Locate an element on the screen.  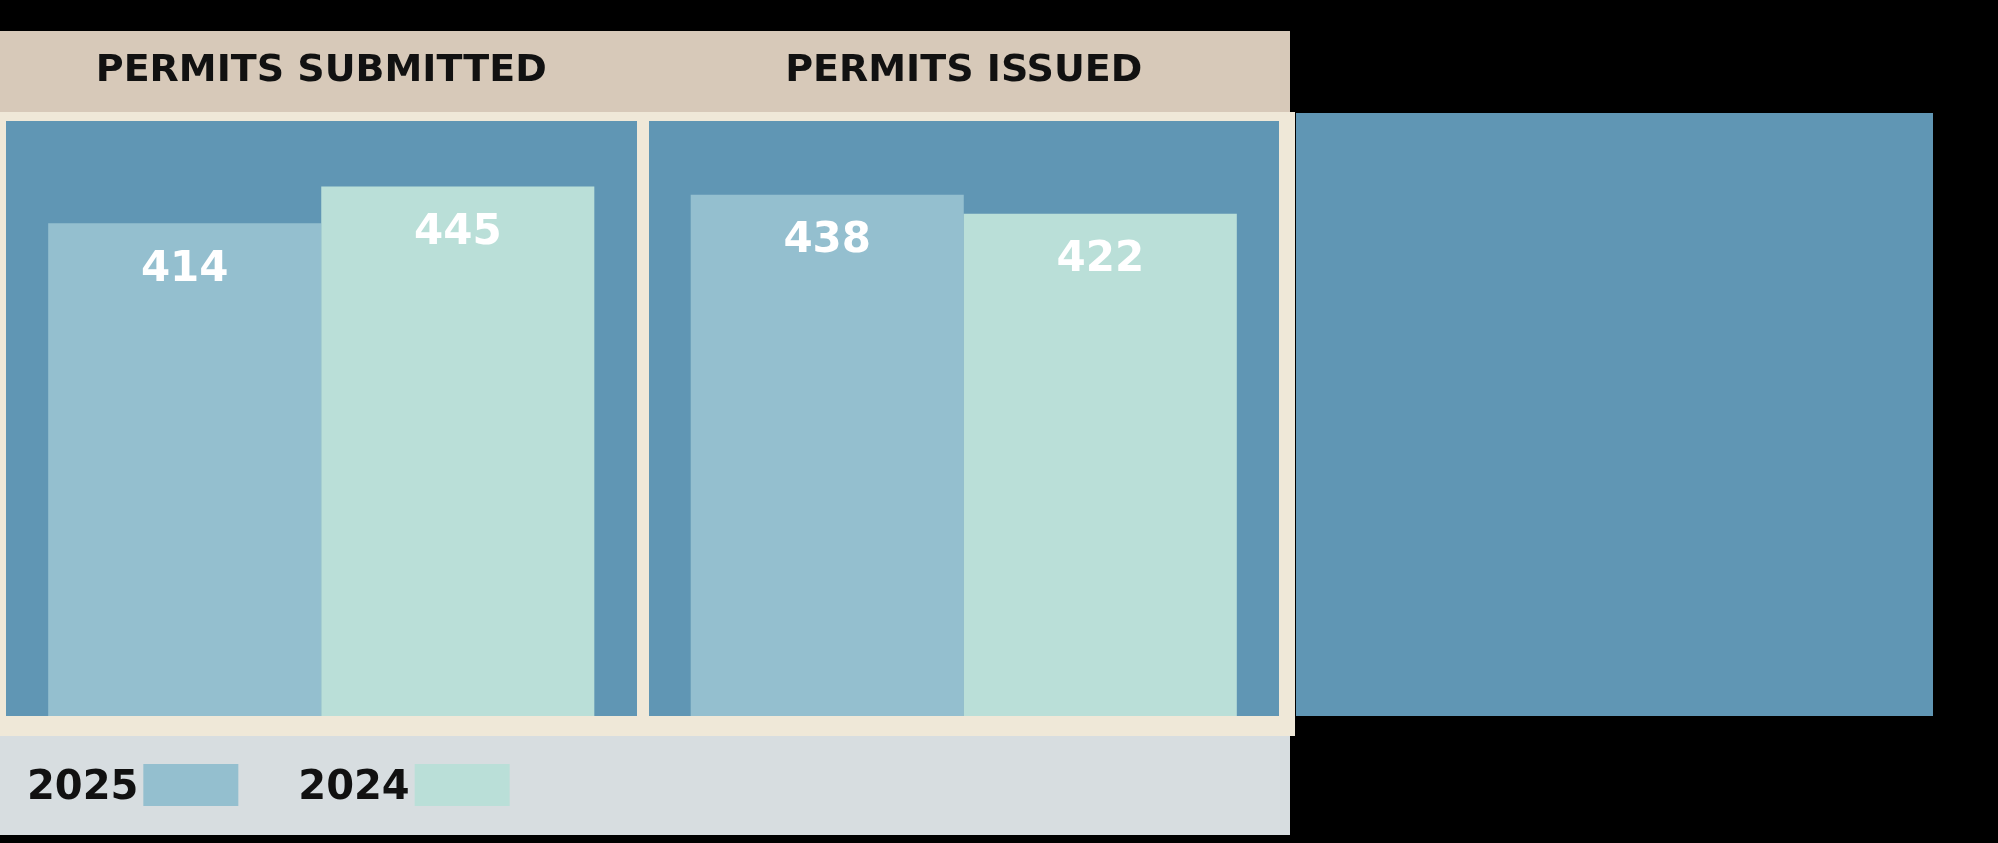
data-label: 422 is located at coordinates (1100, 257).